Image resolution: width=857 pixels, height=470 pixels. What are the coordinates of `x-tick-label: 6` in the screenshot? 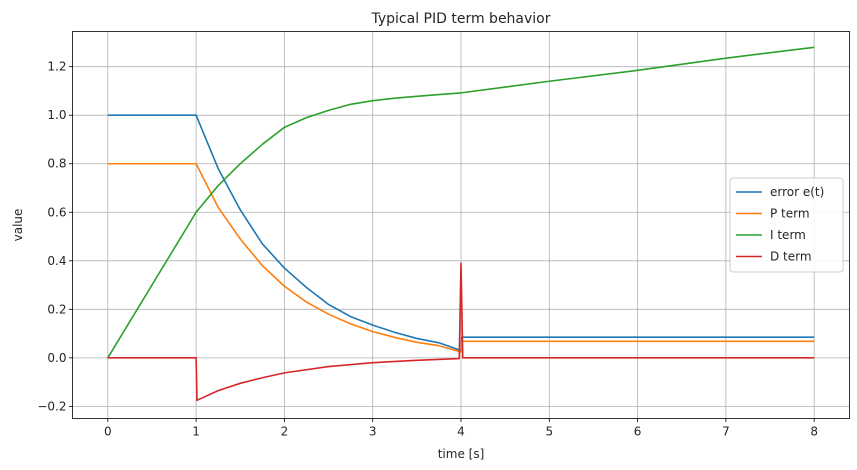 It's located at (638, 432).